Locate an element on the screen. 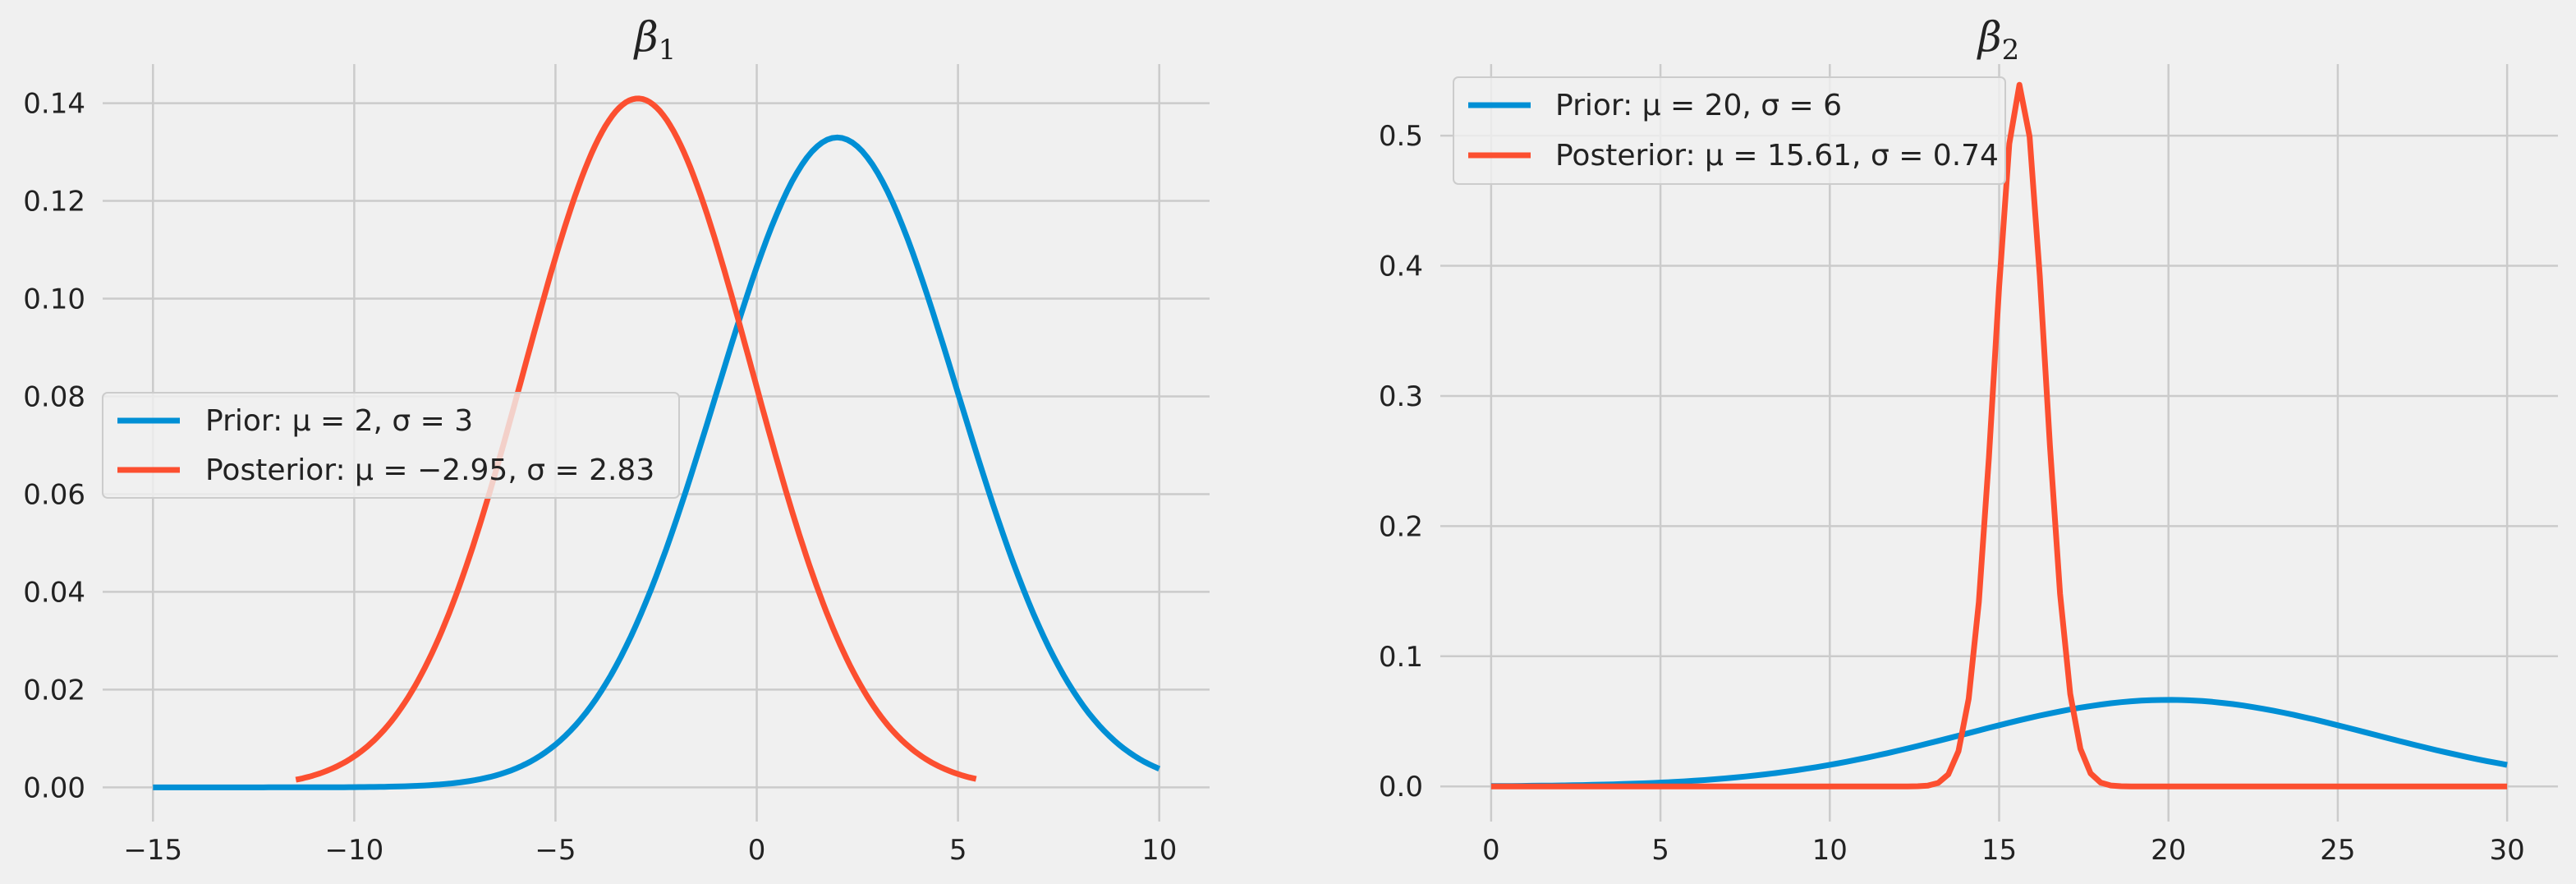  y-tick-label: 0.12 is located at coordinates (54, 202).